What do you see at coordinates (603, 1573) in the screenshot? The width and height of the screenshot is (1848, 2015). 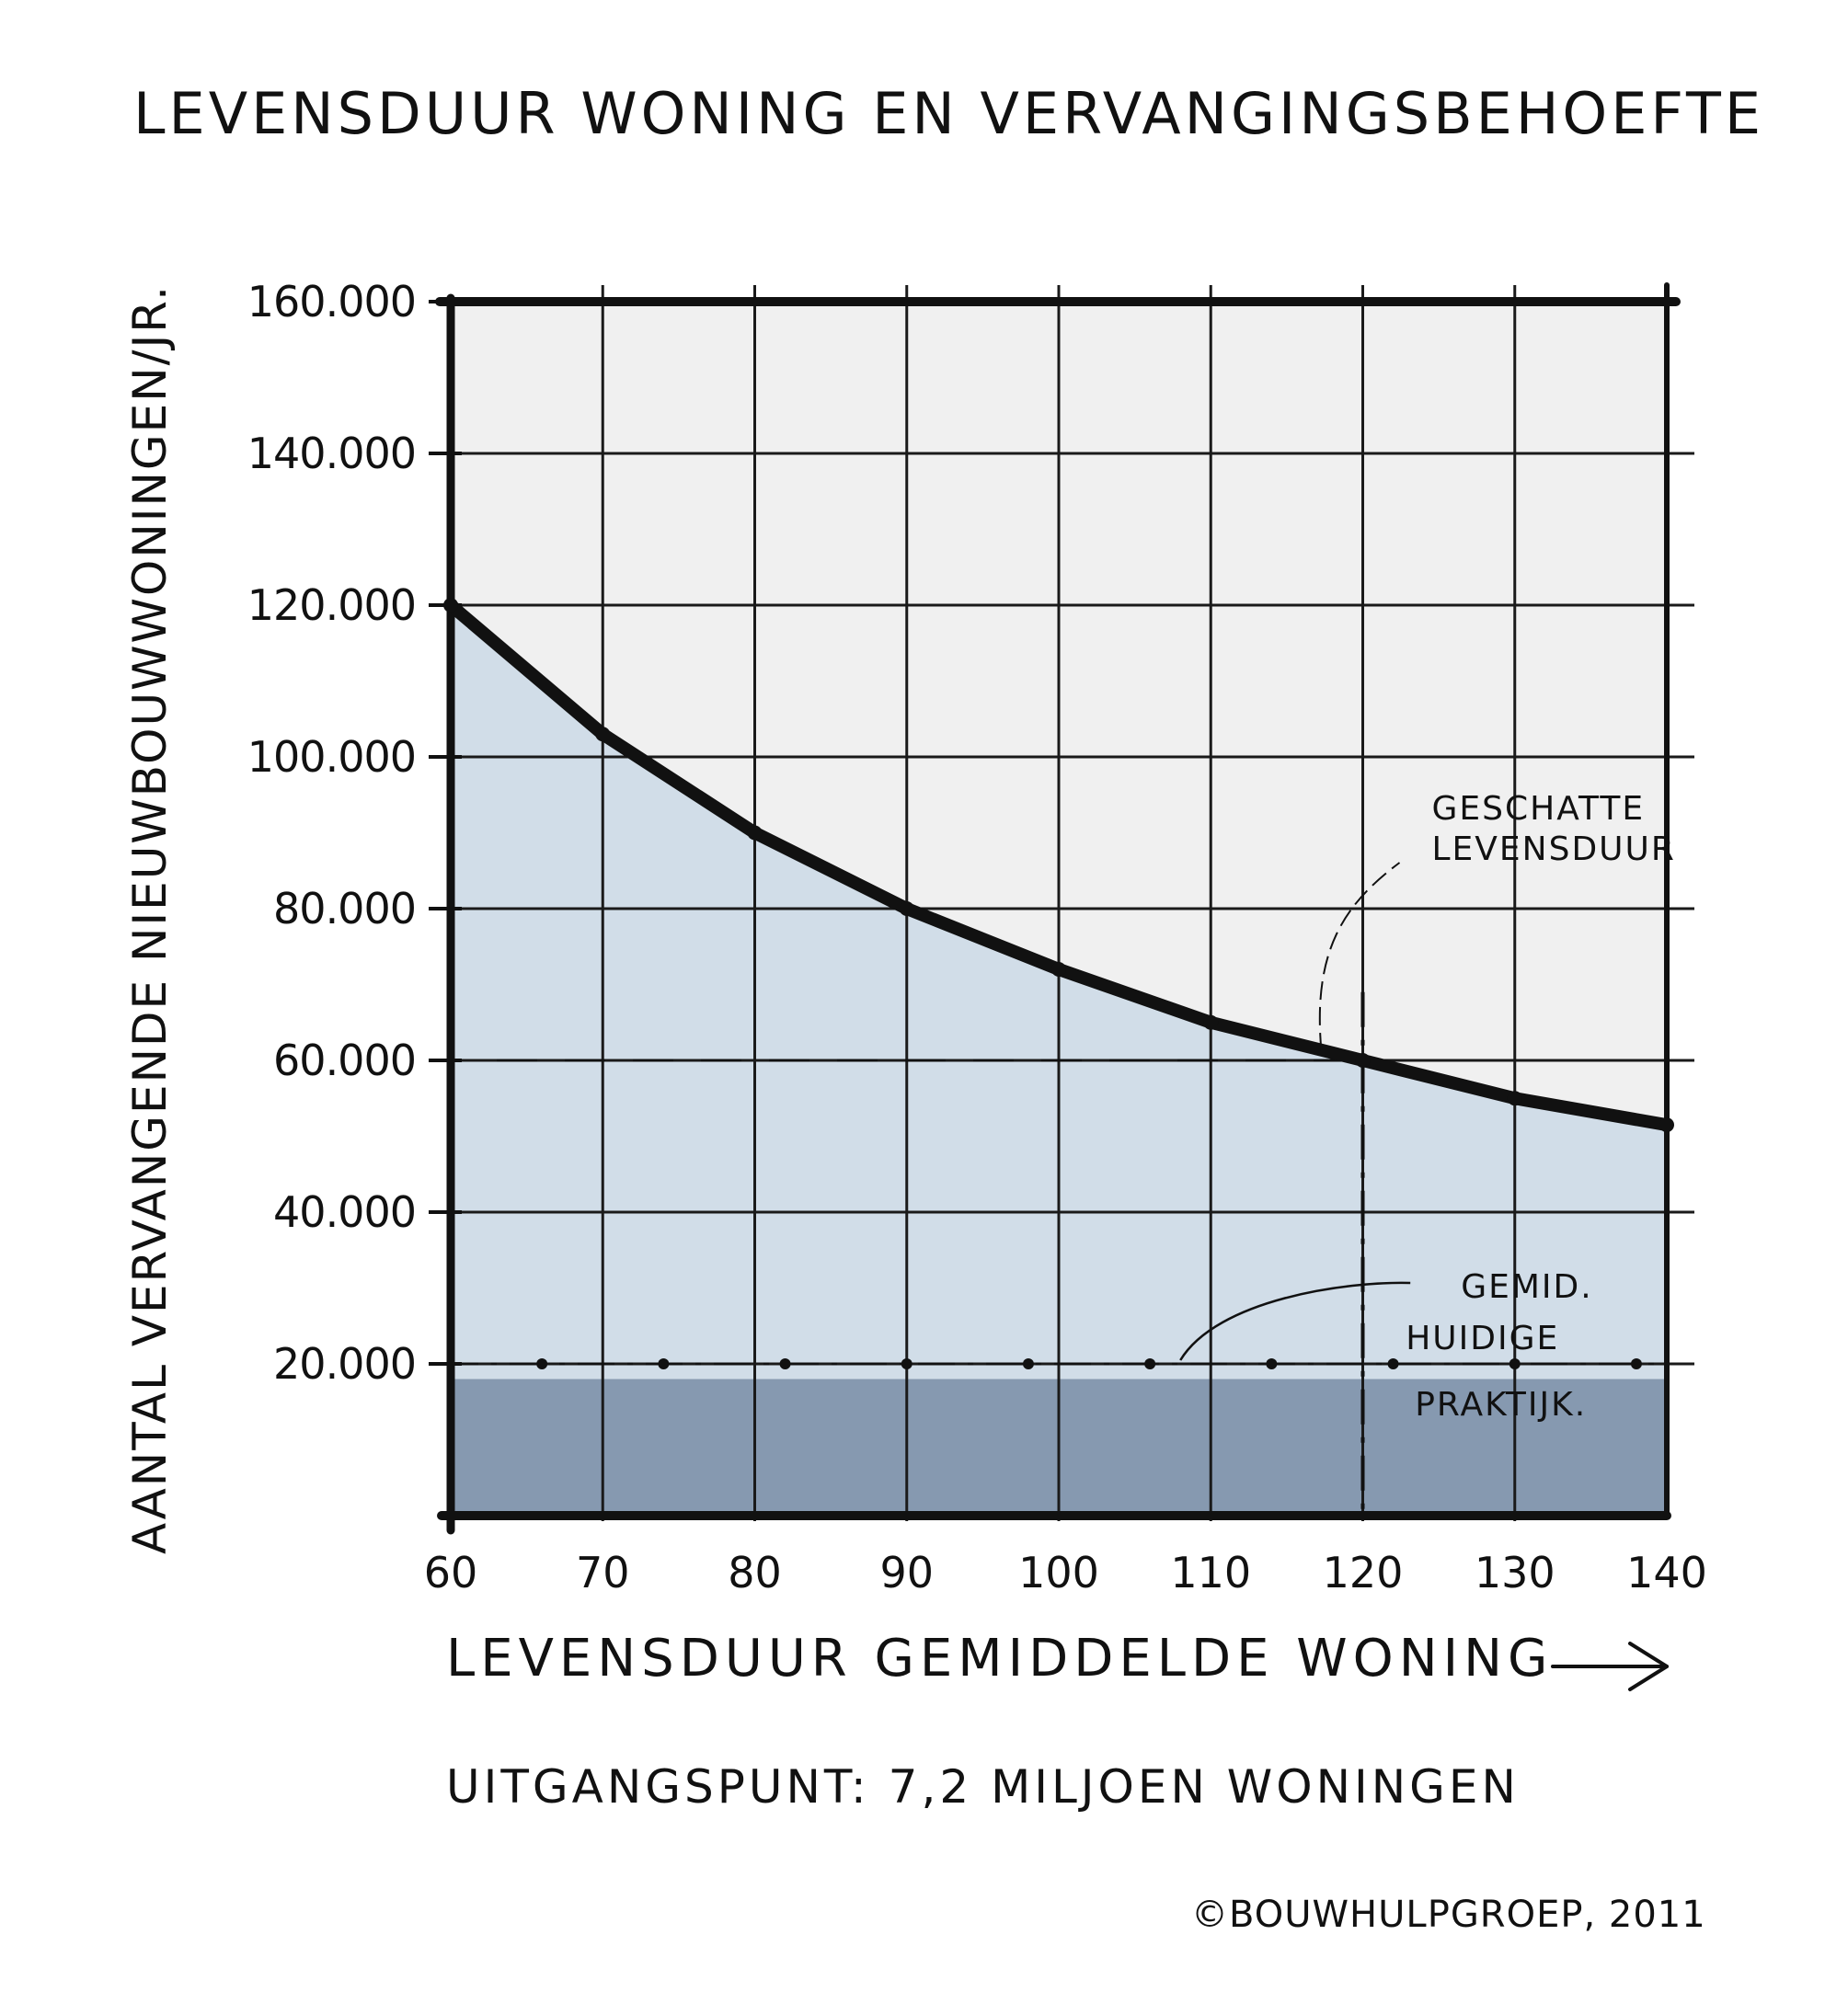 I see `x-tick-label: 70` at bounding box center [603, 1573].